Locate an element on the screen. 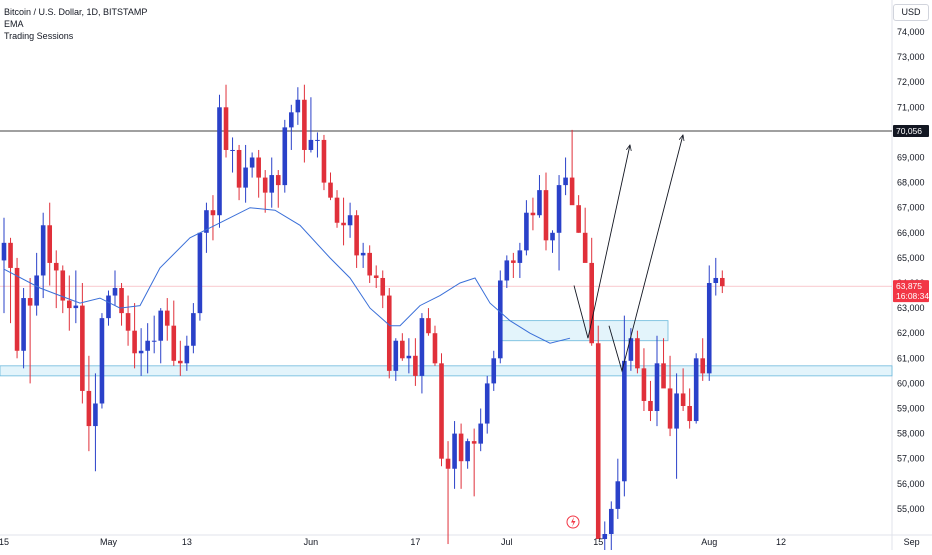  current-price-tag is located at coordinates (911, 291).